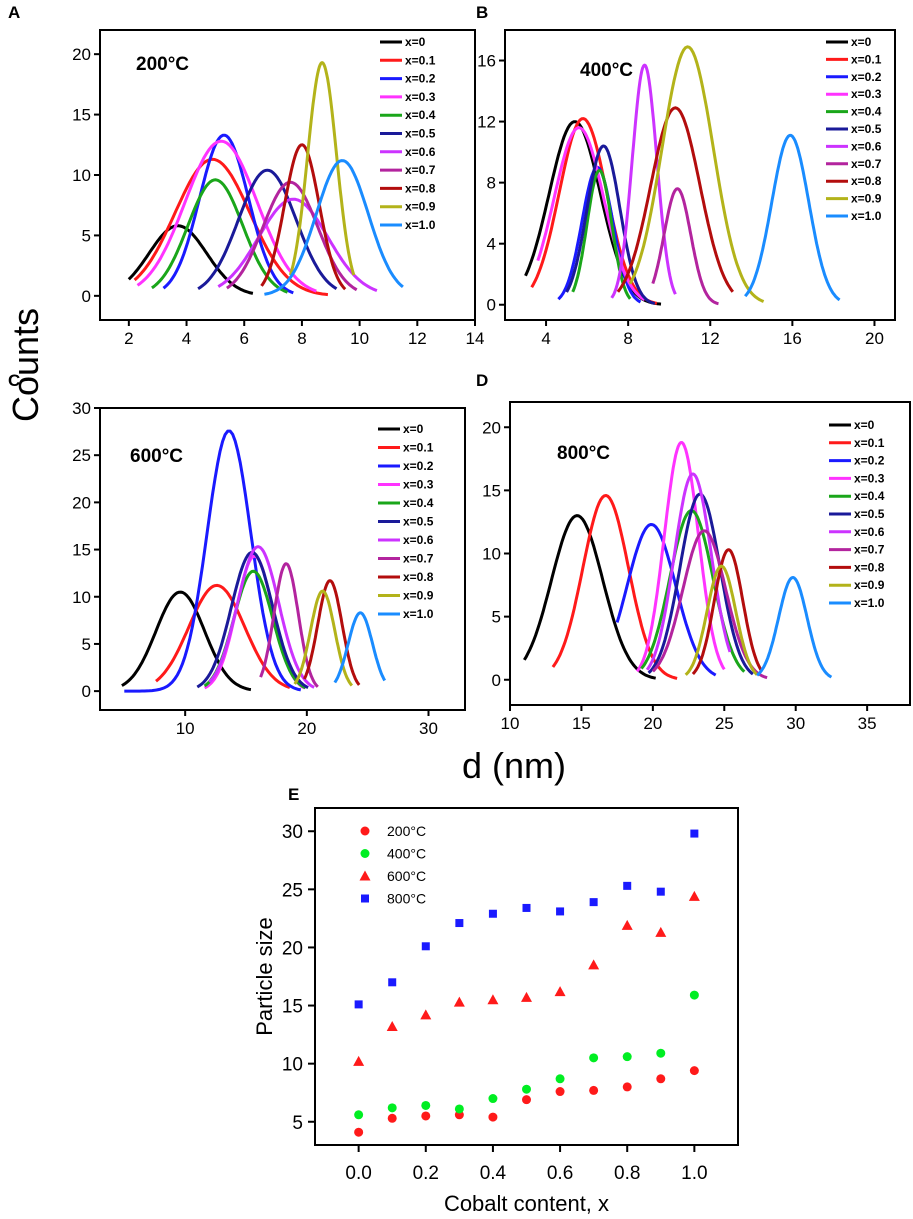  Describe the element at coordinates (162, 64) in the screenshot. I see `temperature-label: 200°C` at that location.